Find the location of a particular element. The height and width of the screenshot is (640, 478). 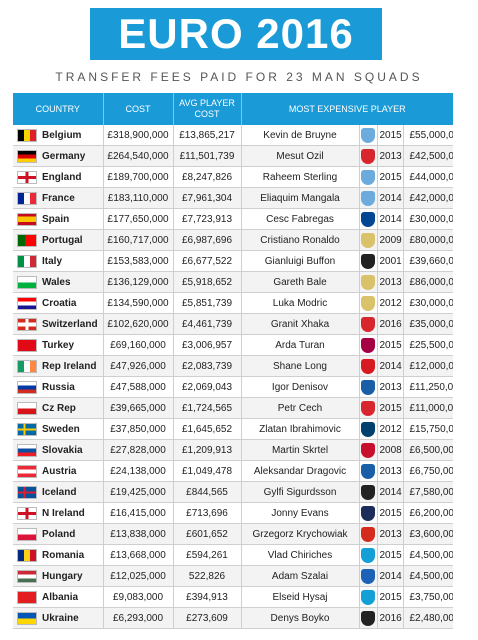

player-name: Luka Modric is located at coordinates (300, 303).